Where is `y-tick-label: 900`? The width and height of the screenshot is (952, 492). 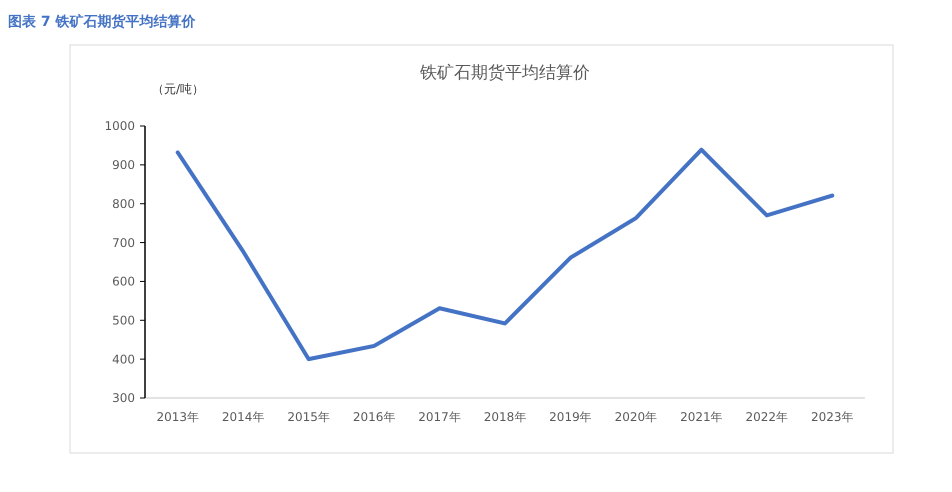 y-tick-label: 900 is located at coordinates (123, 165).